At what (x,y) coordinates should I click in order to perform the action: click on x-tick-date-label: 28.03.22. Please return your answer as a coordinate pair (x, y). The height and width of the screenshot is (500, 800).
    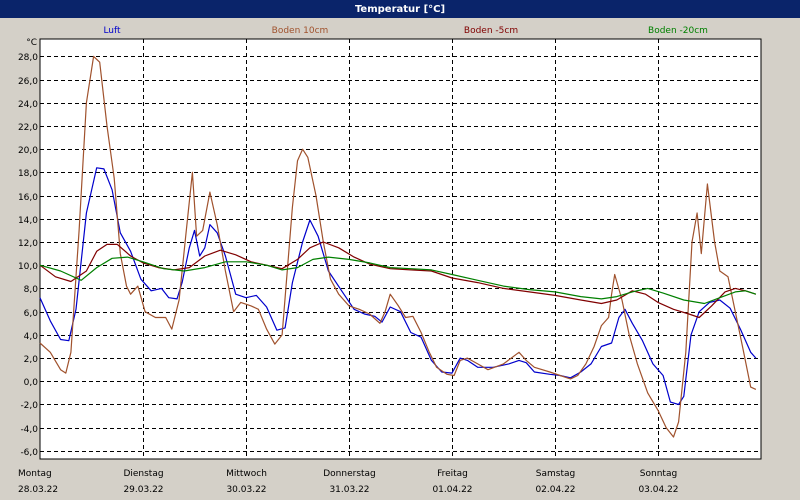
    Looking at the image, I should click on (38, 490).